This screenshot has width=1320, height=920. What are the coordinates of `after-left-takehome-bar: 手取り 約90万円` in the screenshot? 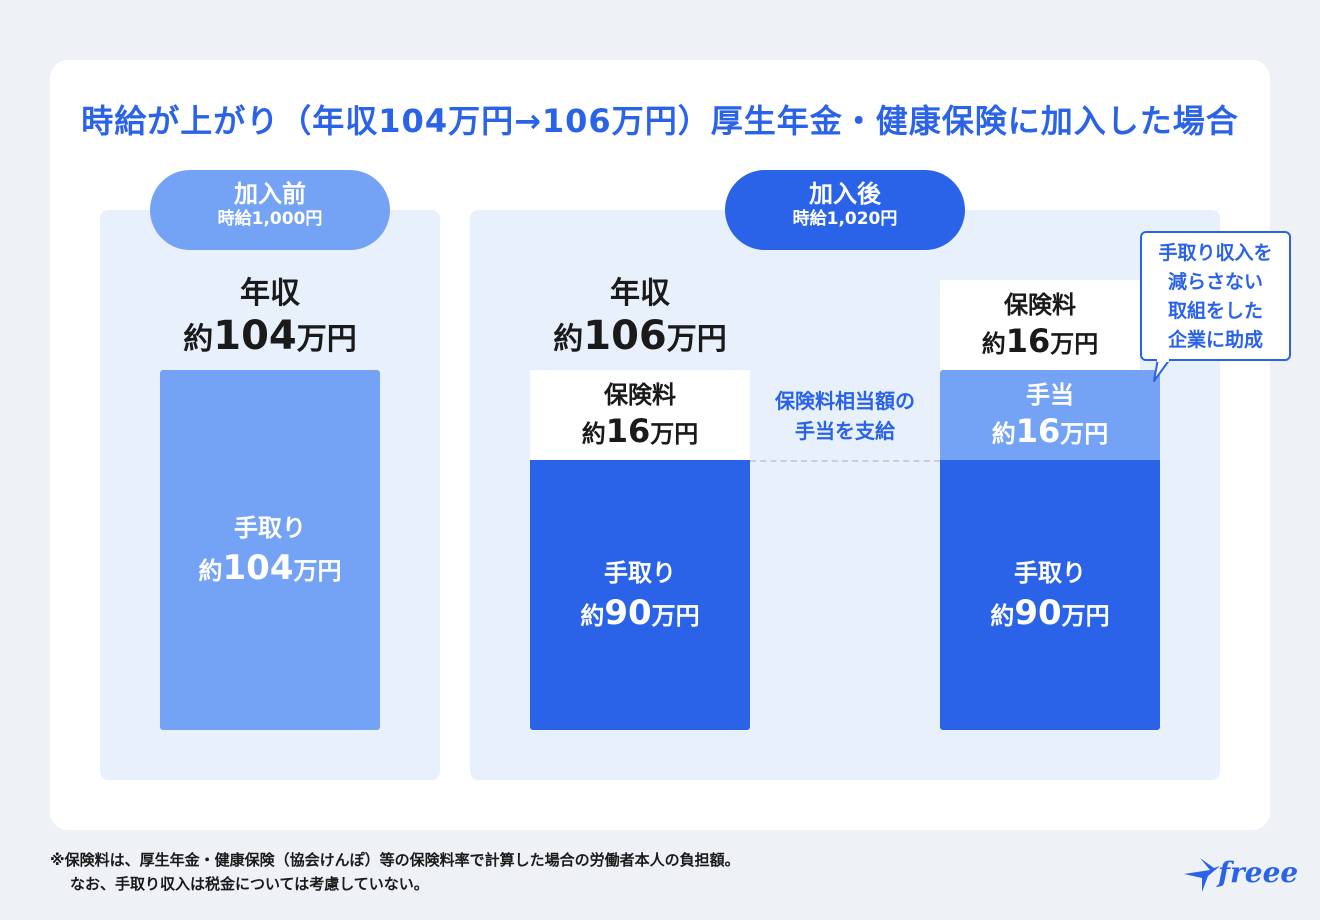 It's located at (640, 595).